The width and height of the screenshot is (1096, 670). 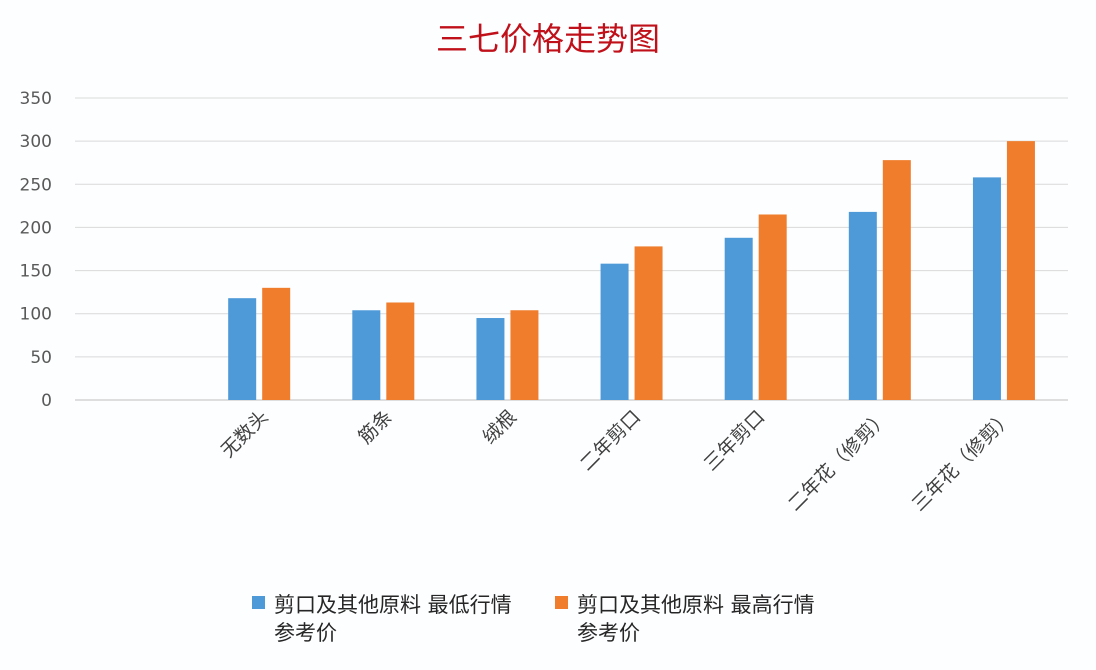 What do you see at coordinates (36, 185) in the screenshot?
I see `y-tick-label: 250` at bounding box center [36, 185].